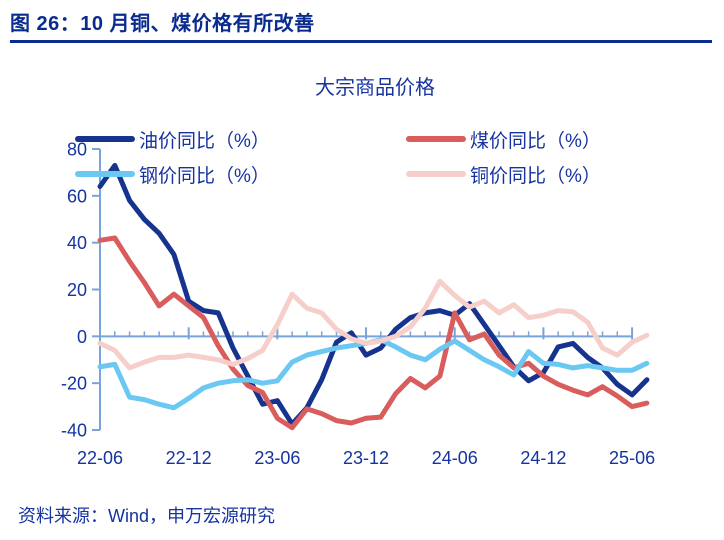 The image size is (724, 540). What do you see at coordinates (375, 88) in the screenshot?
I see `chart-title: 大宗商品价格` at bounding box center [375, 88].